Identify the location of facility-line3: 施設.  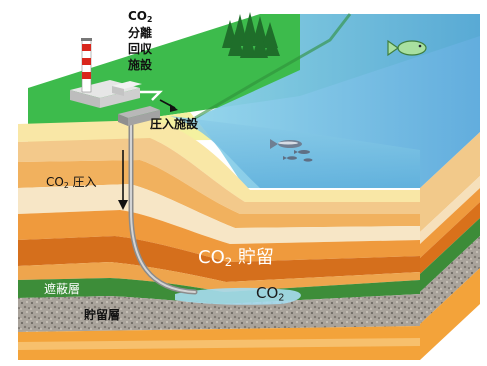
(140, 65).